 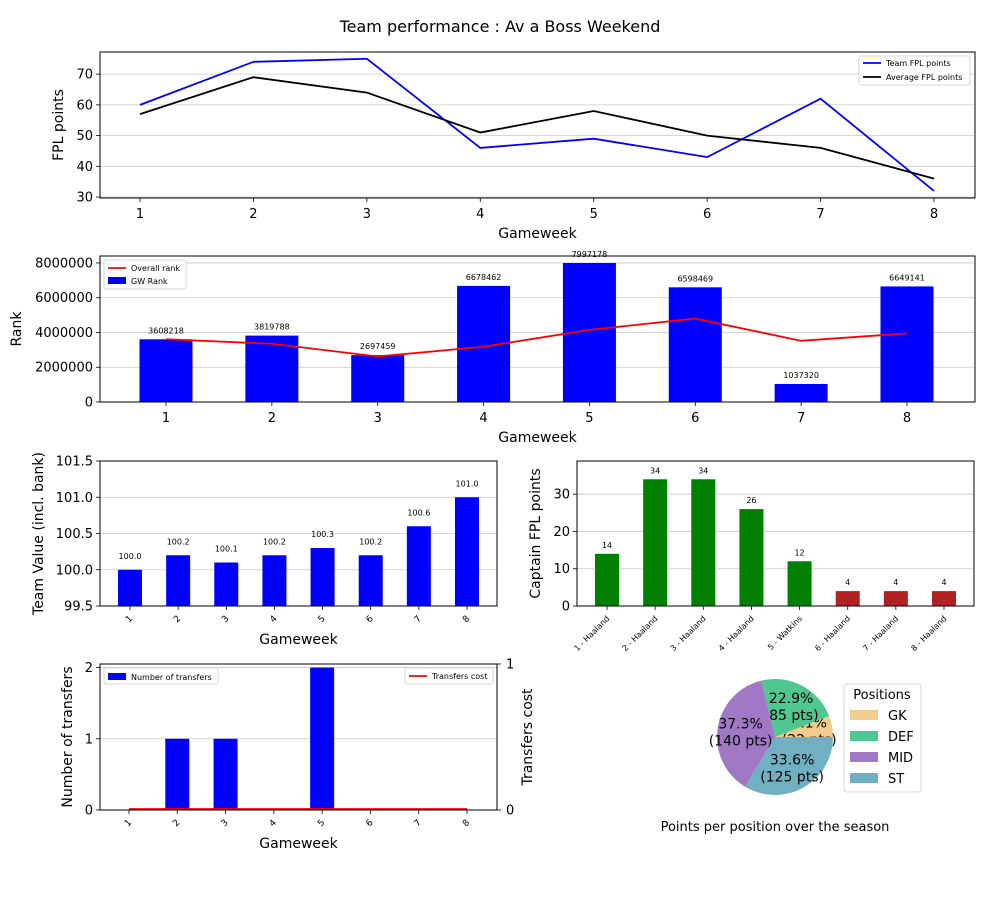 I want to click on x-tick-label: 2, so click(x=176, y=823).